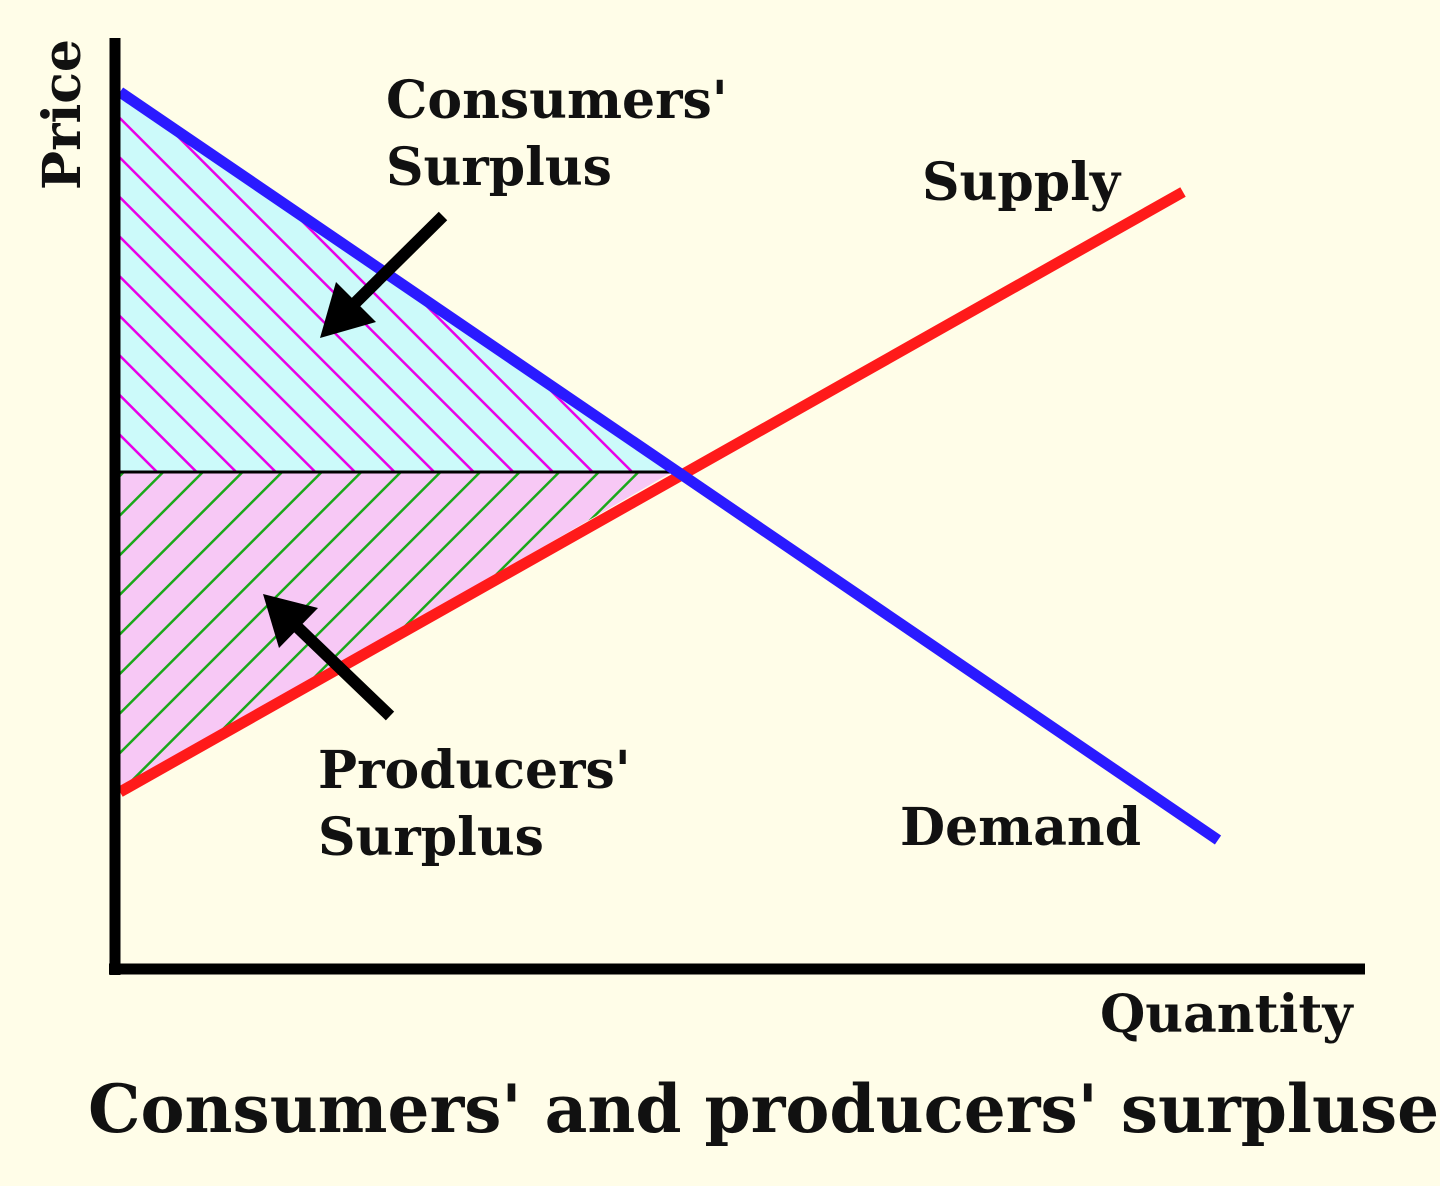 This screenshot has height=1186, width=1440. What do you see at coordinates (499, 167) in the screenshot?
I see `consumers-surplus-label-line2: Surplus` at bounding box center [499, 167].